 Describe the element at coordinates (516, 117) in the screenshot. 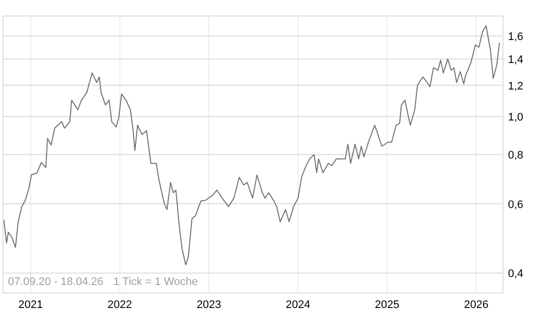

I see `y-tick-label: 1,0` at that location.